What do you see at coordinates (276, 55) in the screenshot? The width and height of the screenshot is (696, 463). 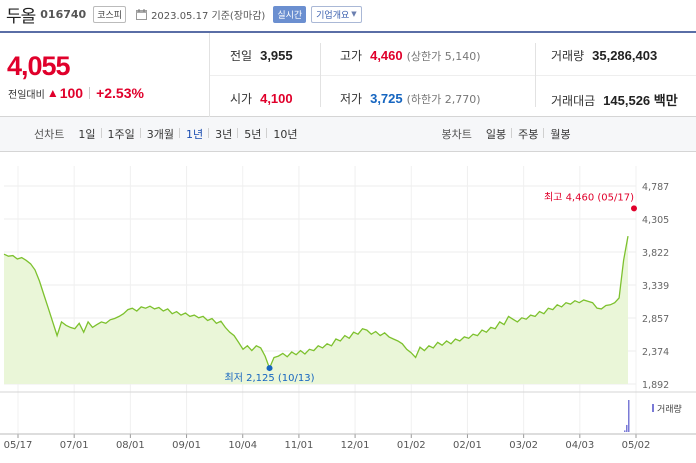 I see `stat-value: 3,955` at bounding box center [276, 55].